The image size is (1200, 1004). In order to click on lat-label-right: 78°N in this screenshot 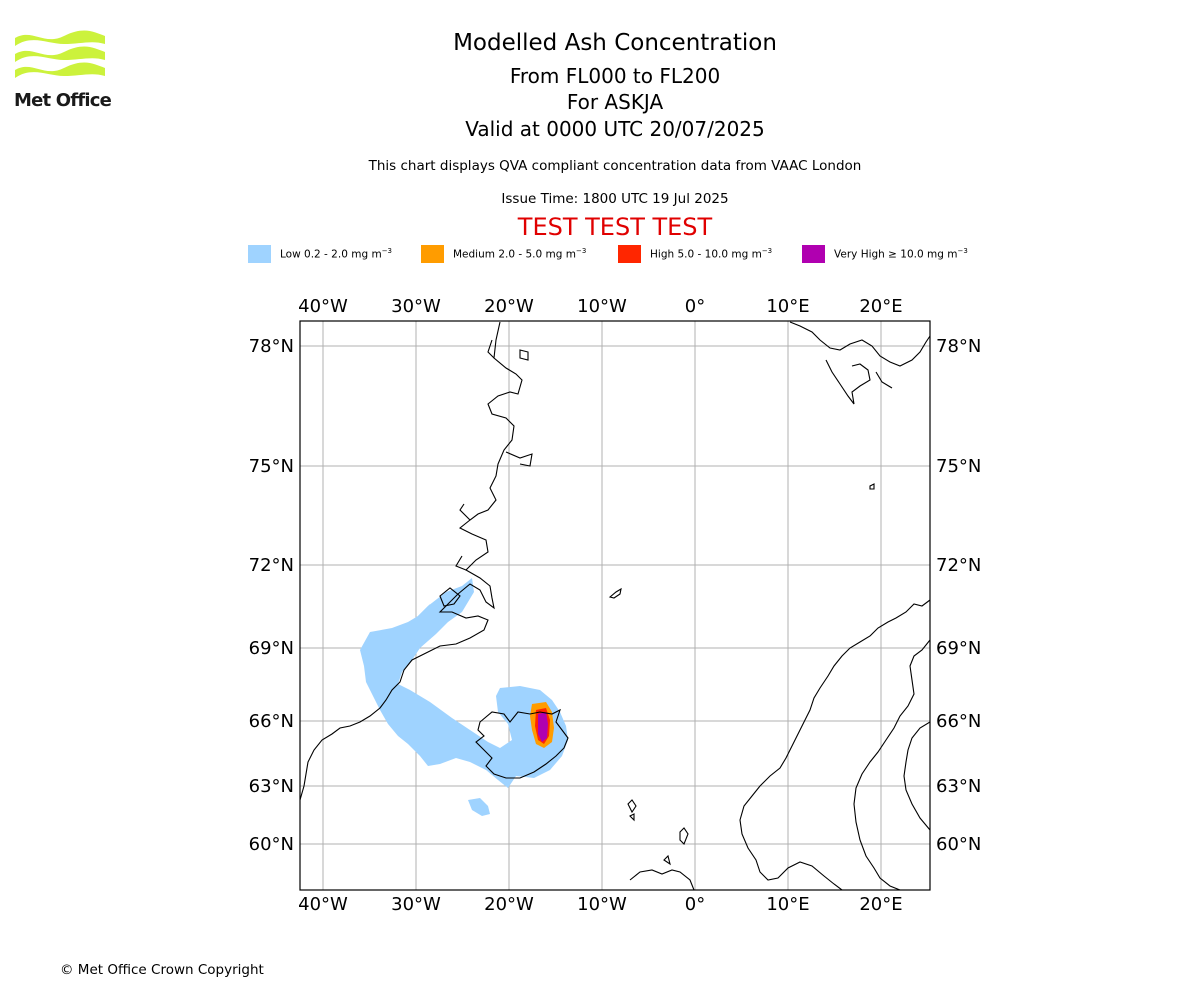, I will do `click(958, 346)`.